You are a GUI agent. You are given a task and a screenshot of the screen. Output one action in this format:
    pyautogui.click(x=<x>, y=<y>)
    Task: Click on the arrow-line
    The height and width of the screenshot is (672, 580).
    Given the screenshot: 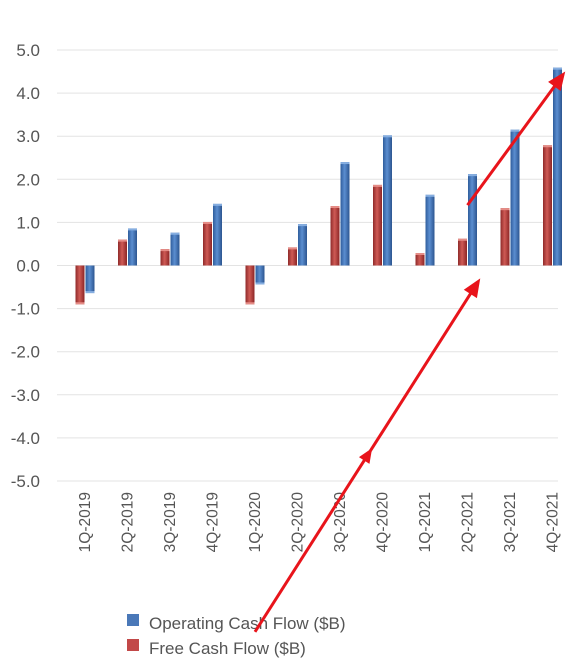 What is the action you would take?
    pyautogui.click(x=512, y=144)
    